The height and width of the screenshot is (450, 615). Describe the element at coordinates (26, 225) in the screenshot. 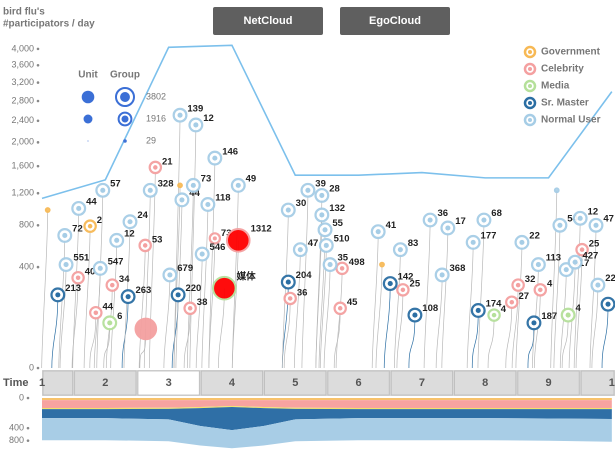

I see `y-tick-label: 800` at that location.